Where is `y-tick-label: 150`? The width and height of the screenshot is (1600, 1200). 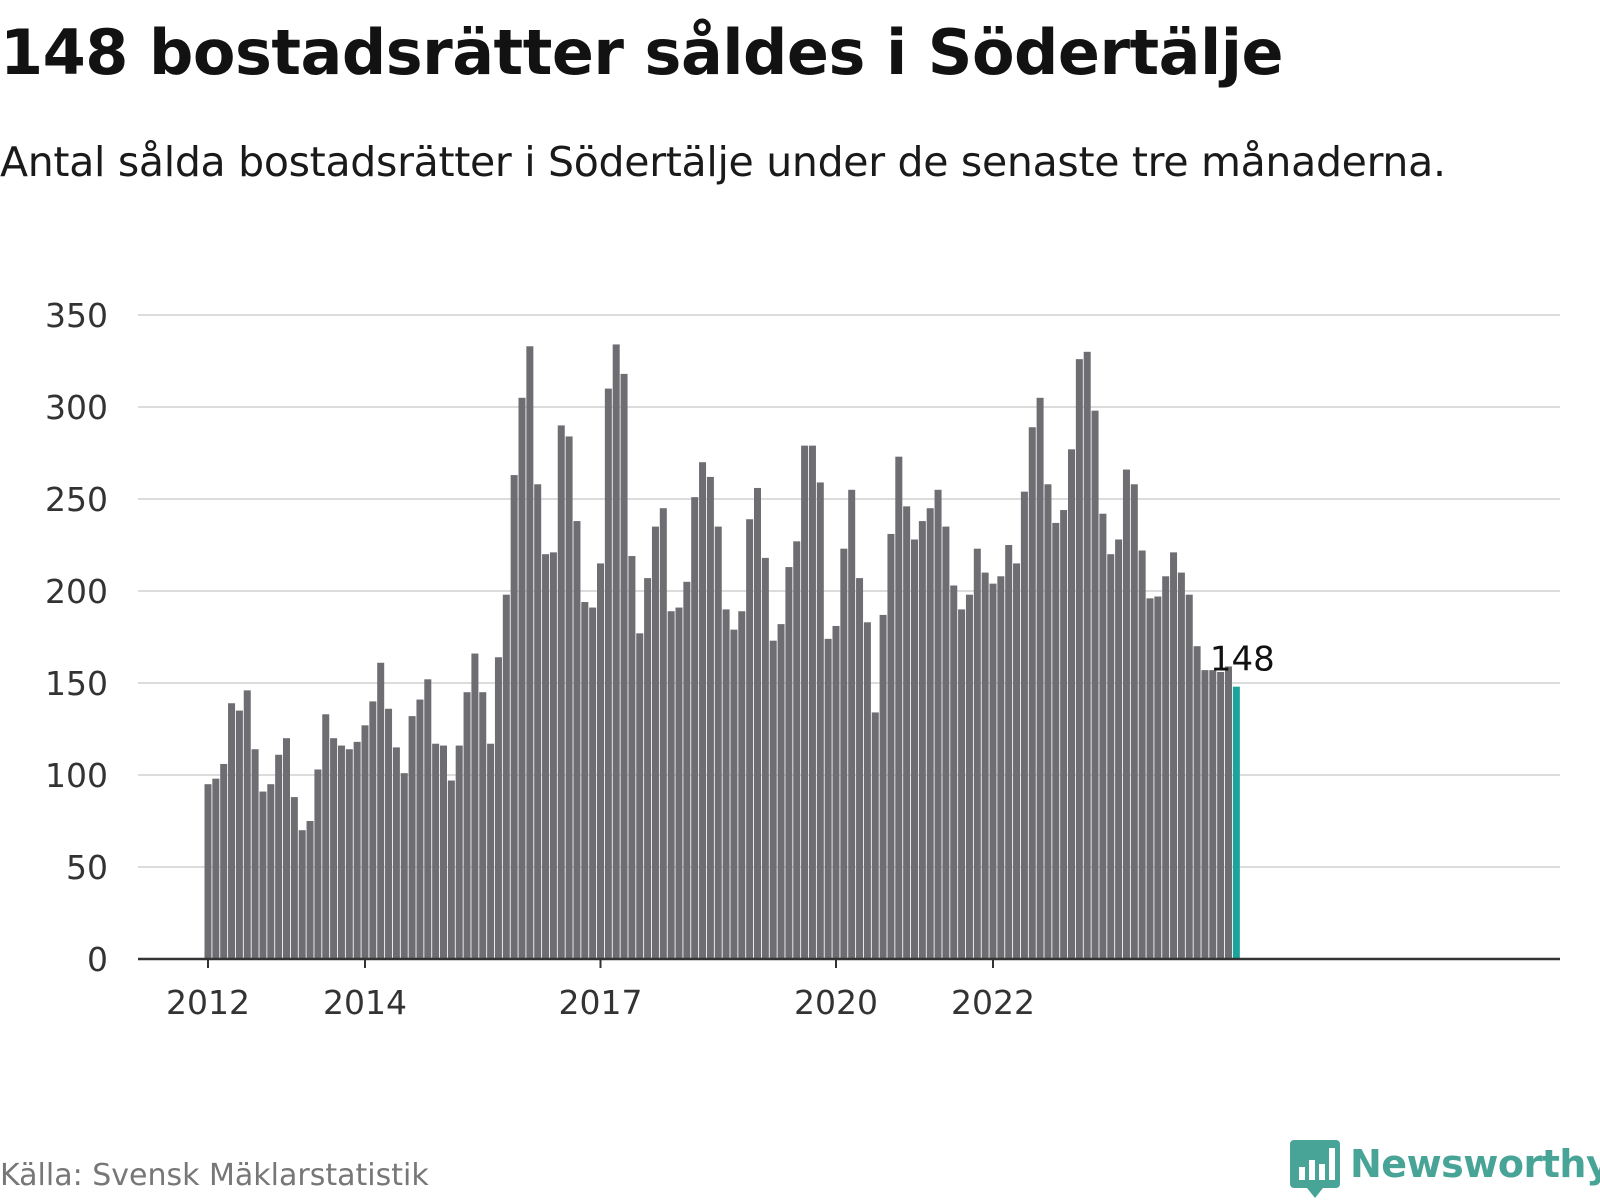
y-tick-label: 150 is located at coordinates (76, 683).